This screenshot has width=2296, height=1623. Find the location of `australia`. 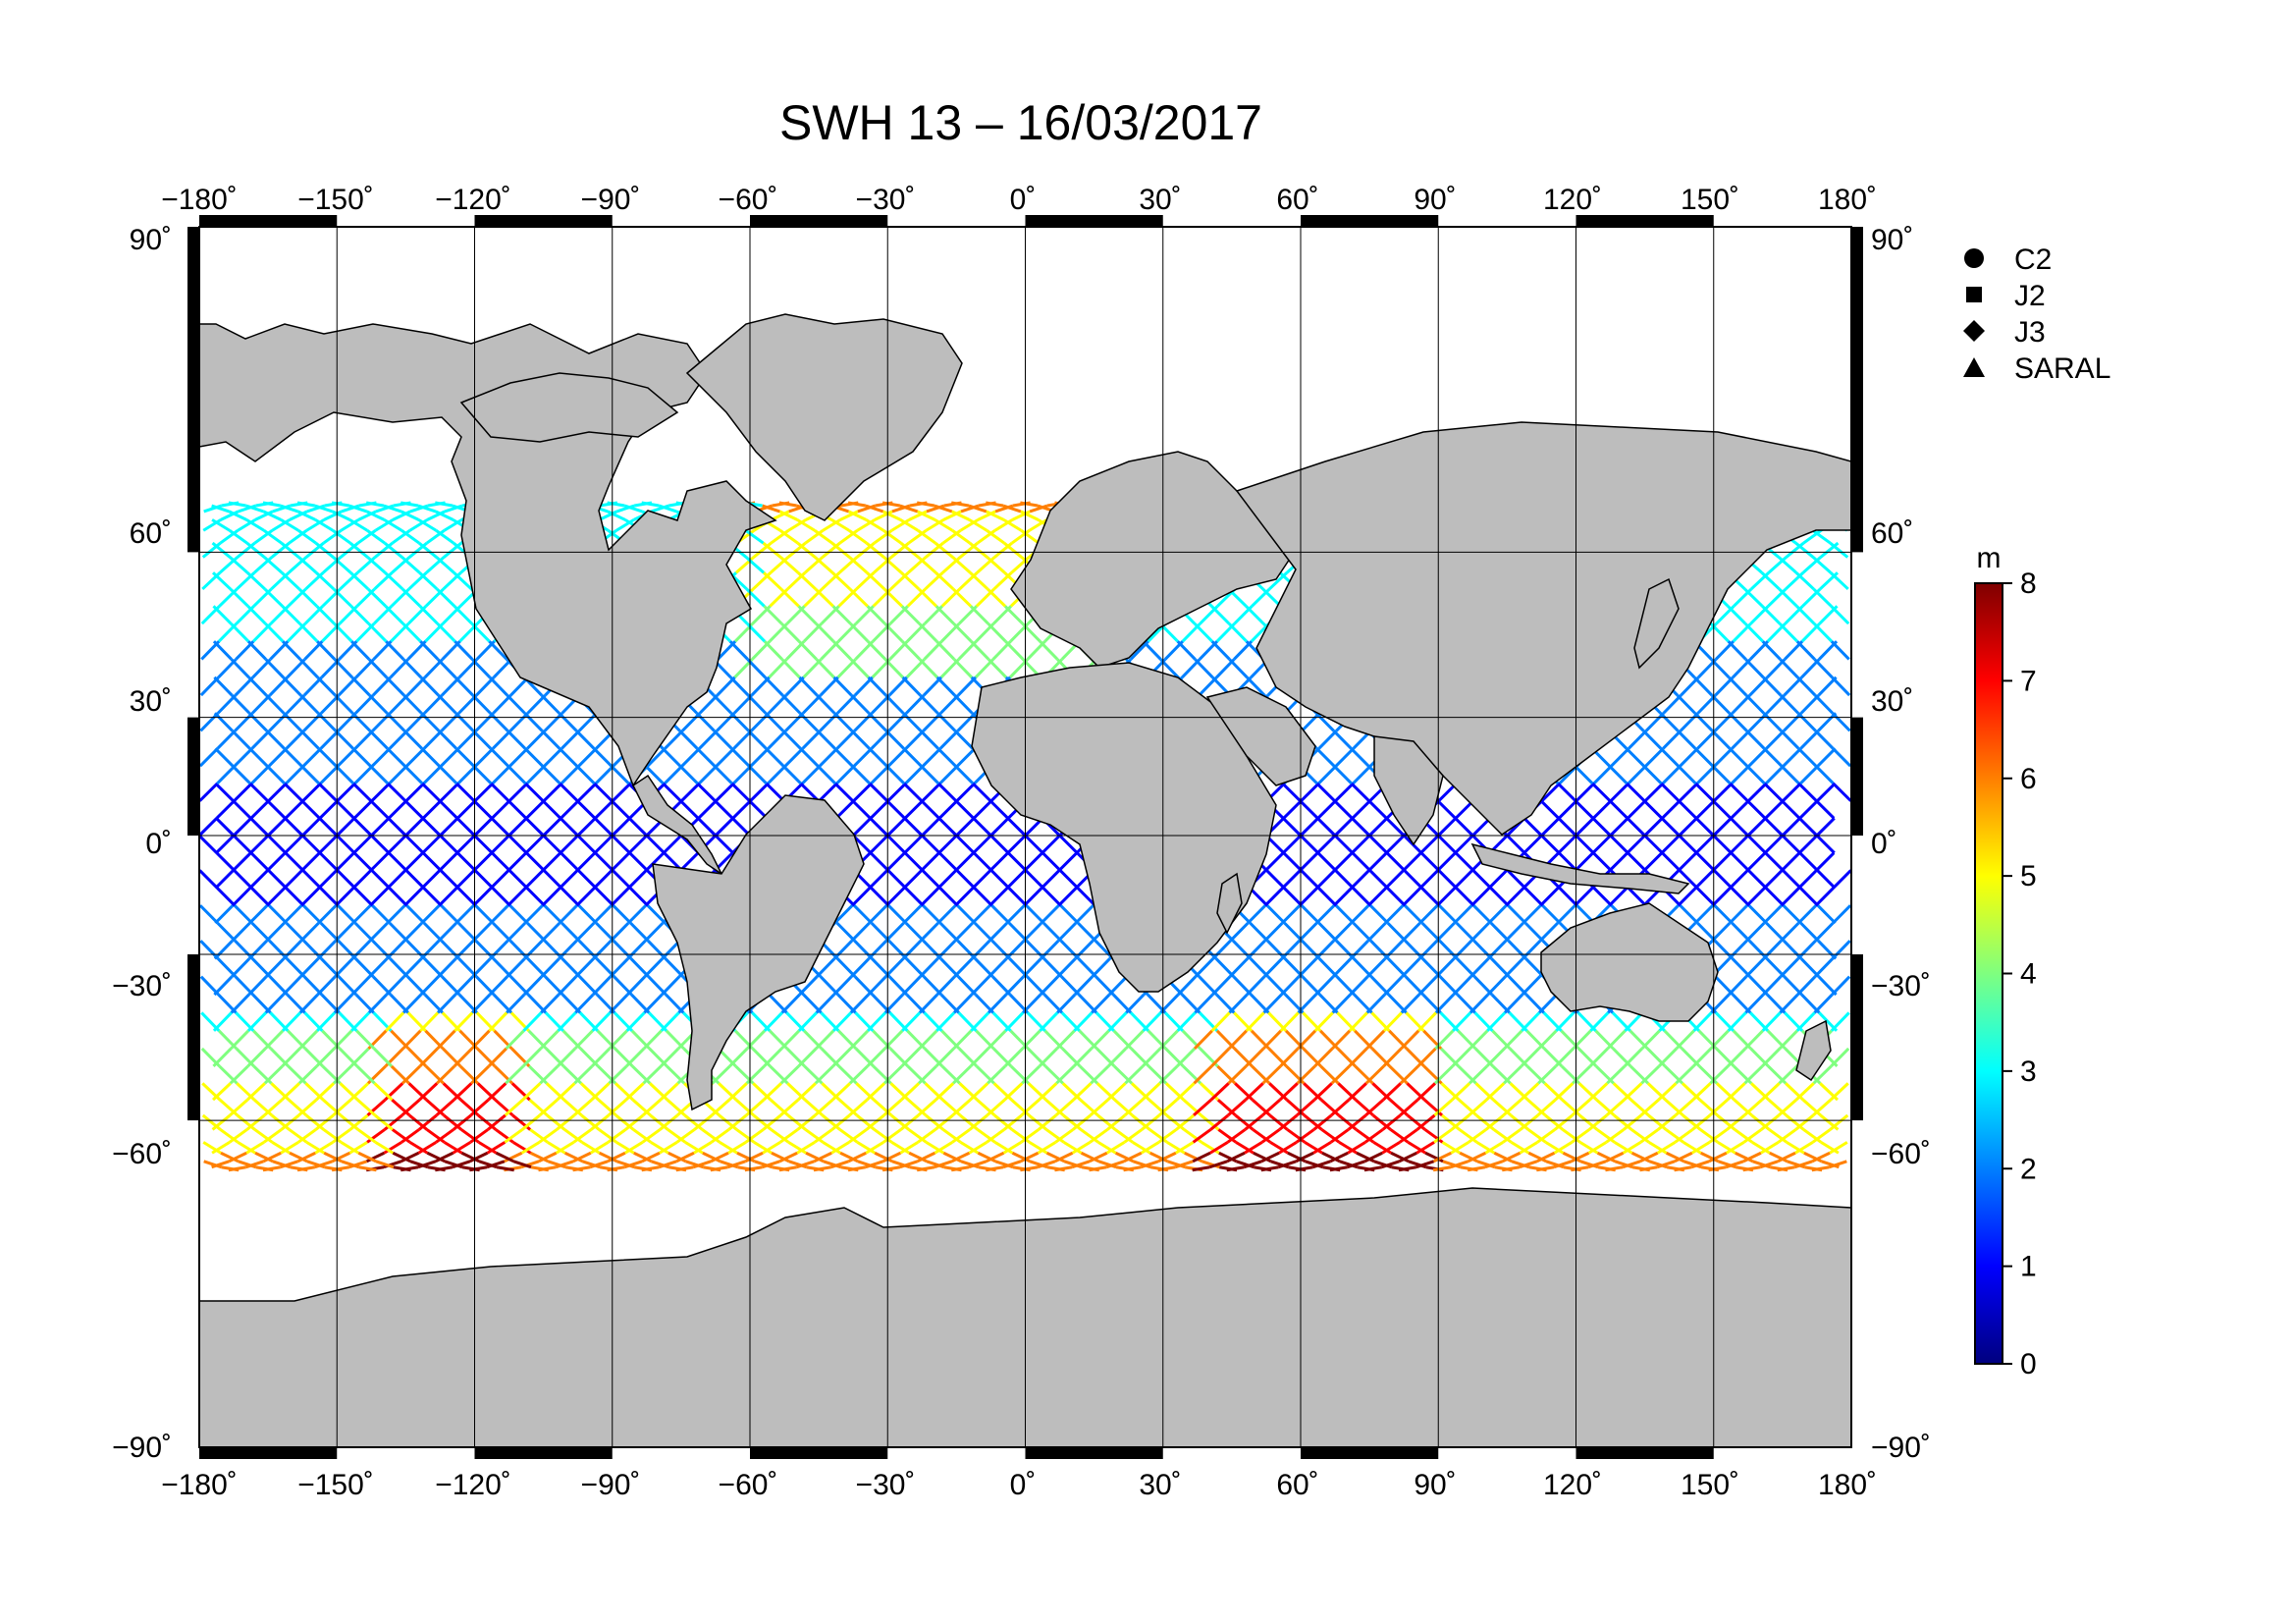

australia is located at coordinates (1629, 962).